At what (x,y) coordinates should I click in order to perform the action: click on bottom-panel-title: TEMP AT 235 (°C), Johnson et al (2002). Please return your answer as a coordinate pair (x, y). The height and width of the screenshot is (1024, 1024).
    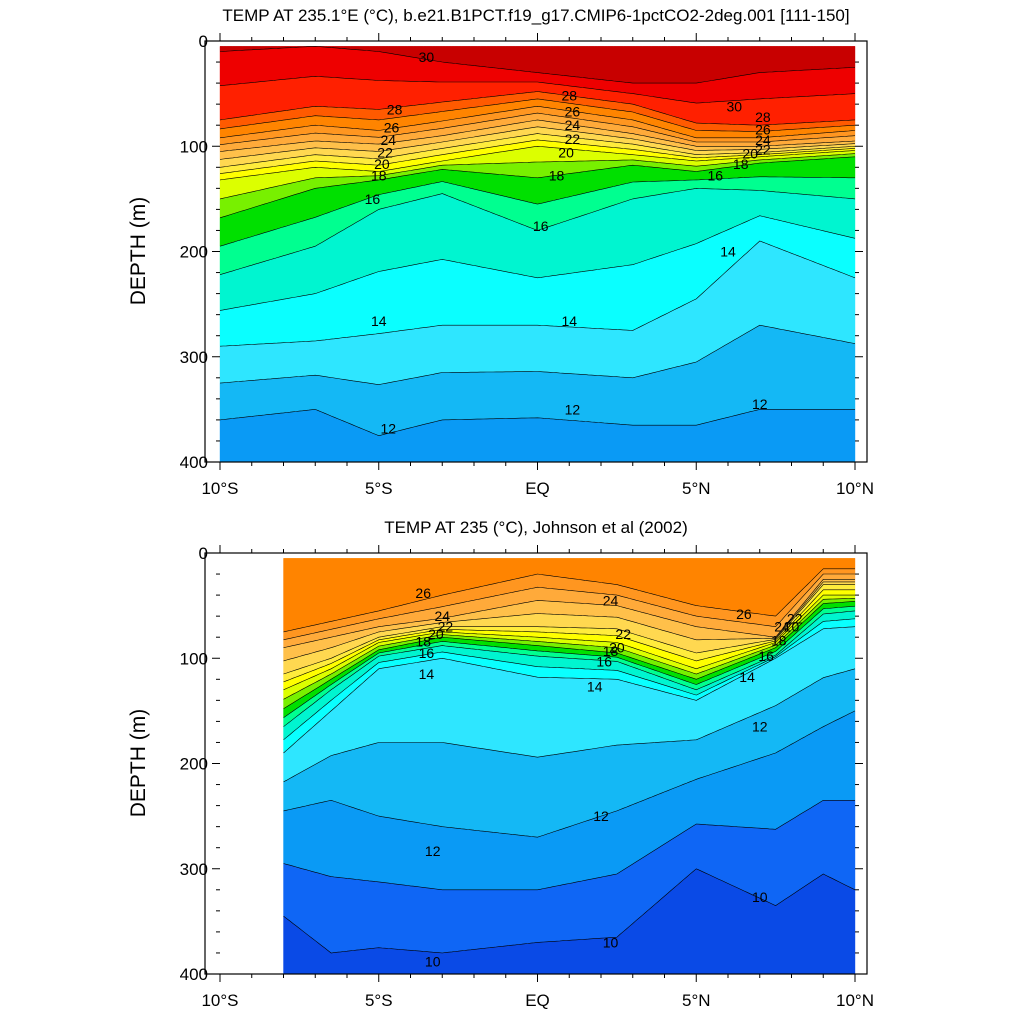
    Looking at the image, I should click on (536, 527).